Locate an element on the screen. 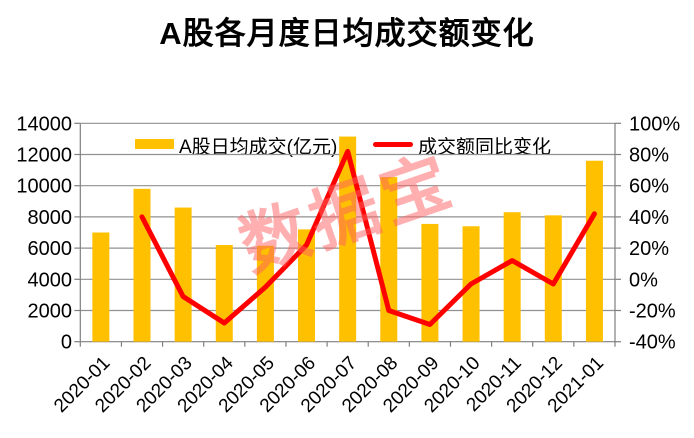 The width and height of the screenshot is (694, 438). line-legend-label: 成交额同比变化 is located at coordinates (485, 147).